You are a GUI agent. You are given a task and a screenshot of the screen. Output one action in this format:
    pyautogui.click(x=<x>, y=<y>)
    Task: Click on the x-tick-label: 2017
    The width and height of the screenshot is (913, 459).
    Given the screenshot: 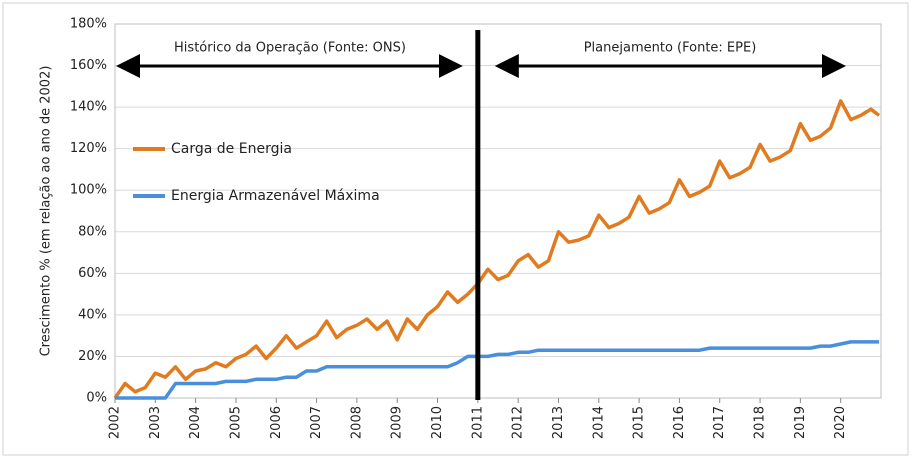 What is the action you would take?
    pyautogui.click(x=719, y=422)
    